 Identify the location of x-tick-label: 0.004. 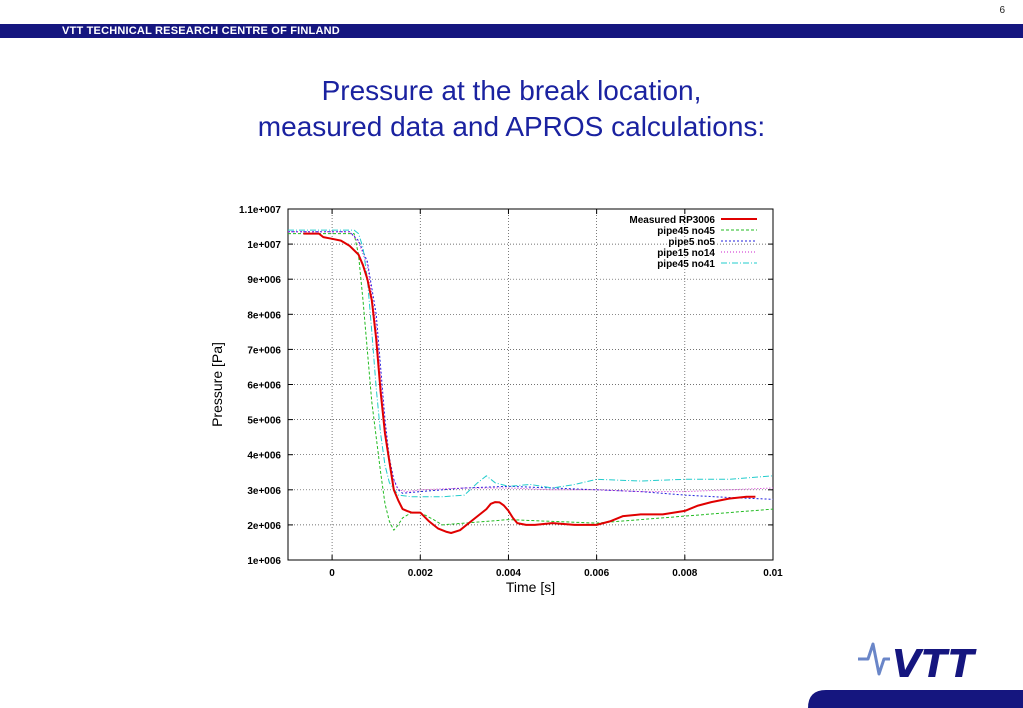
(508, 573).